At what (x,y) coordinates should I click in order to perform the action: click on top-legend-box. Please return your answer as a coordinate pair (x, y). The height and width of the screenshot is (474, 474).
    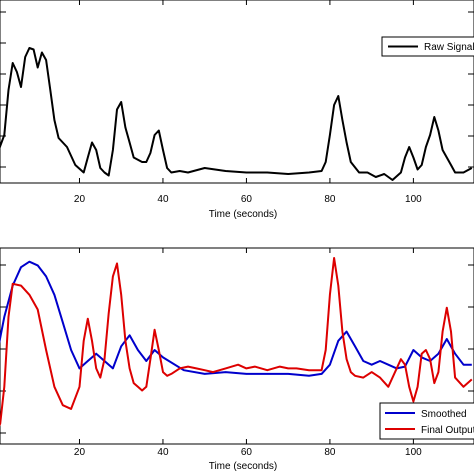
    Looking at the image, I should click on (427, 46).